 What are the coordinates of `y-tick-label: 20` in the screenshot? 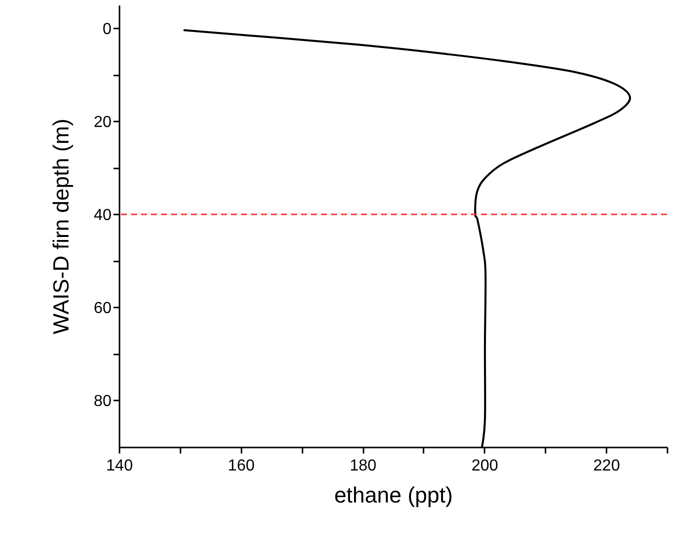 It's located at (103, 122).